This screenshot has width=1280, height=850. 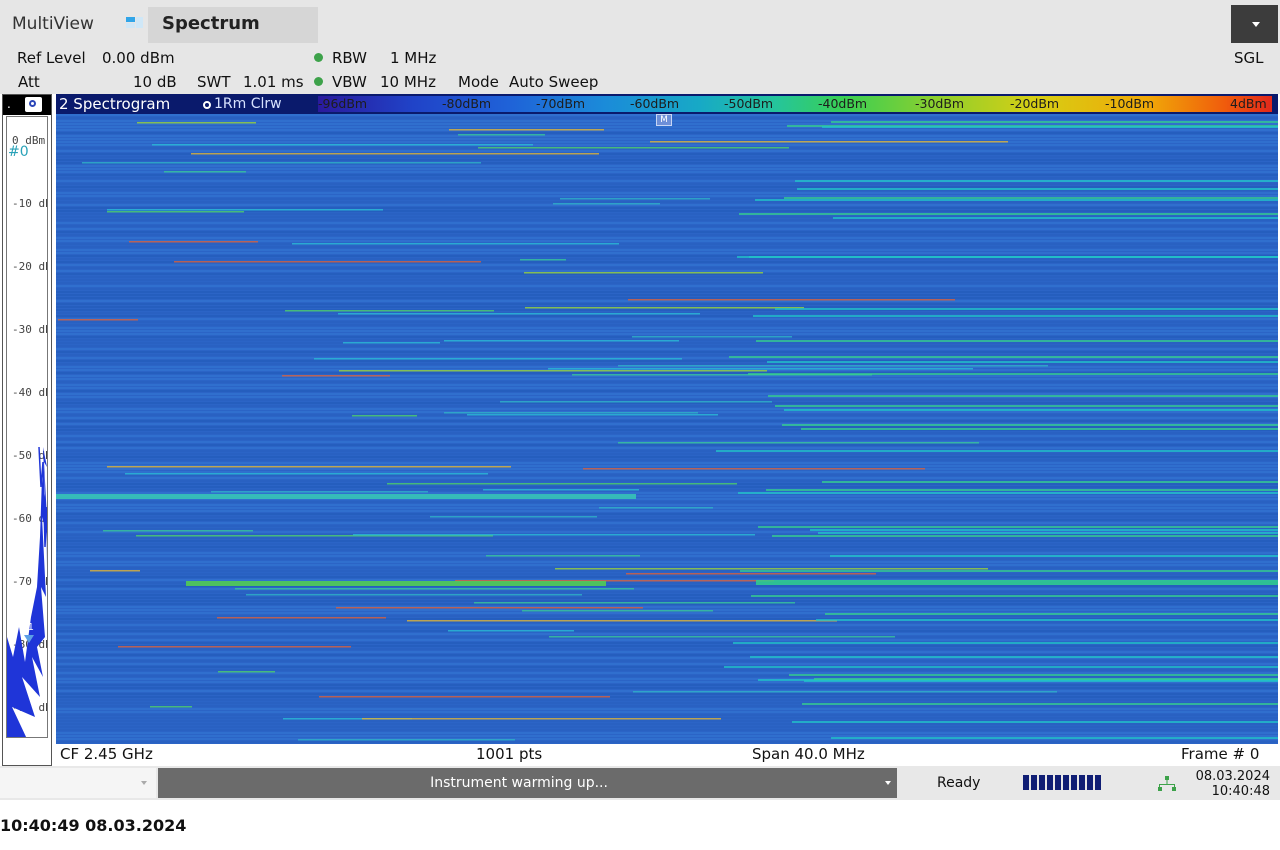 I want to click on colorbar-label: -50dBm, so click(x=749, y=103).